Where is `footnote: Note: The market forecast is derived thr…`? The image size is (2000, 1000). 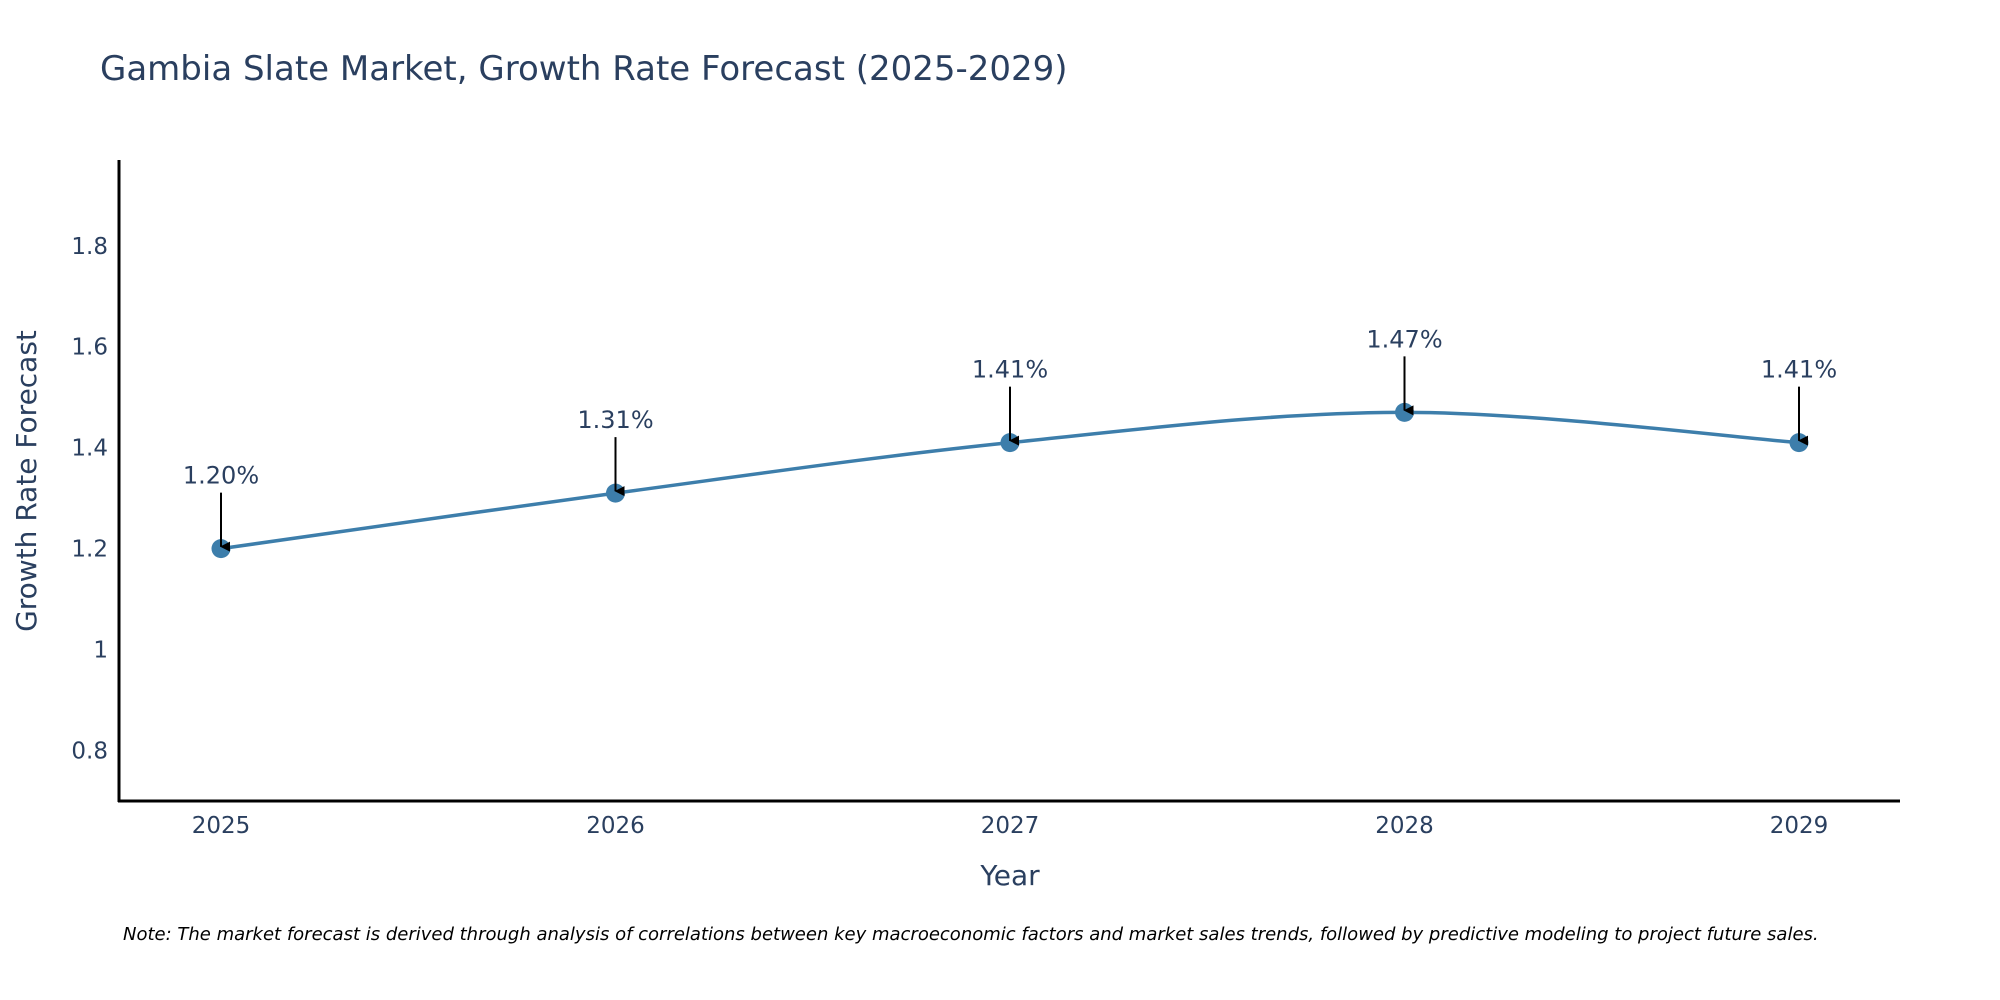
footnote: Note: The market forecast is derived thr… is located at coordinates (971, 934).